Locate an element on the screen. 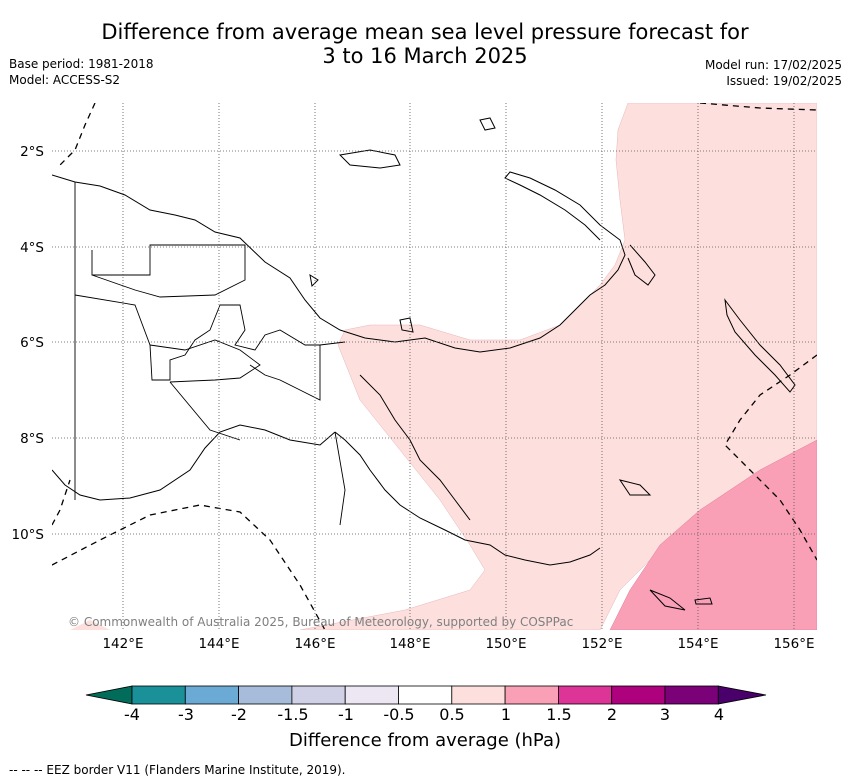  lat-tick-labels: 2°S 4°S 6°S 8°S 10°S is located at coordinates (28, 343).